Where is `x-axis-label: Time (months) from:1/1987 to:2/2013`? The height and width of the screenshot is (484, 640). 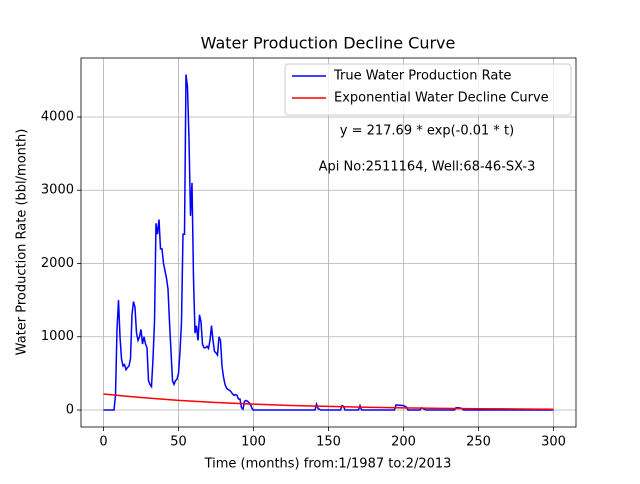 x-axis-label: Time (months) from:1/1987 to:2/2013 is located at coordinates (328, 464).